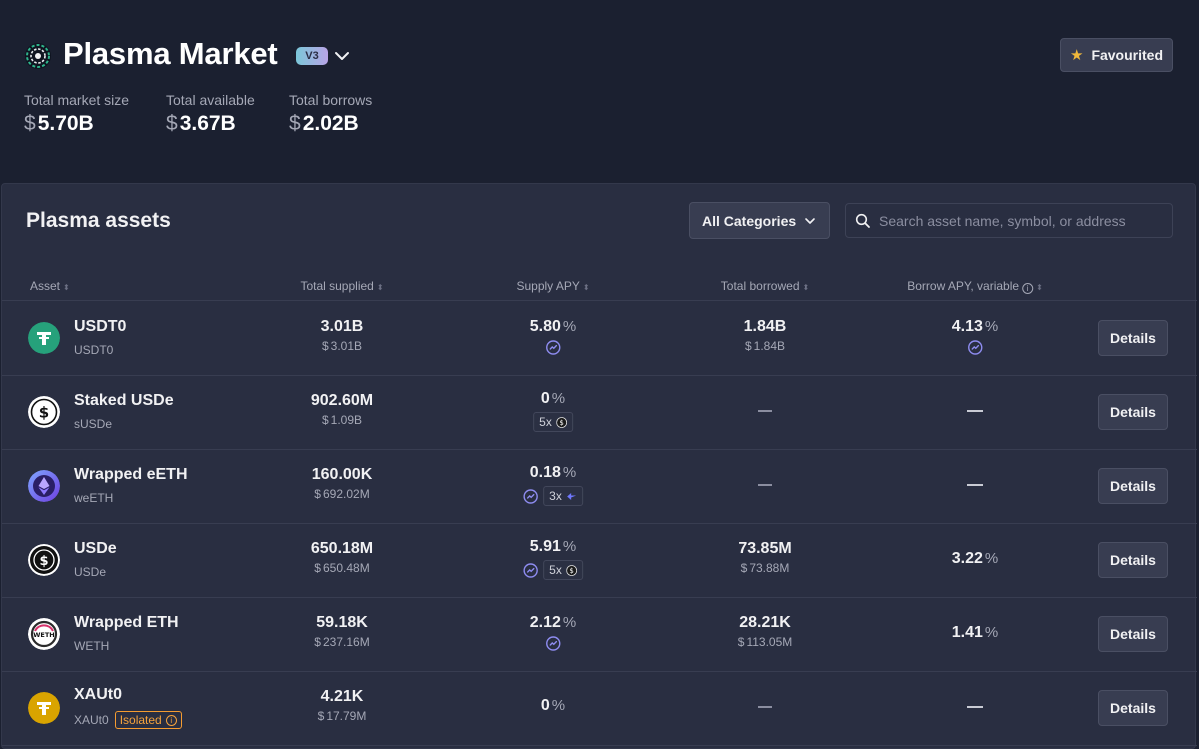 The height and width of the screenshot is (749, 1199). I want to click on borrowed-usd: 1.84B, so click(769, 346).